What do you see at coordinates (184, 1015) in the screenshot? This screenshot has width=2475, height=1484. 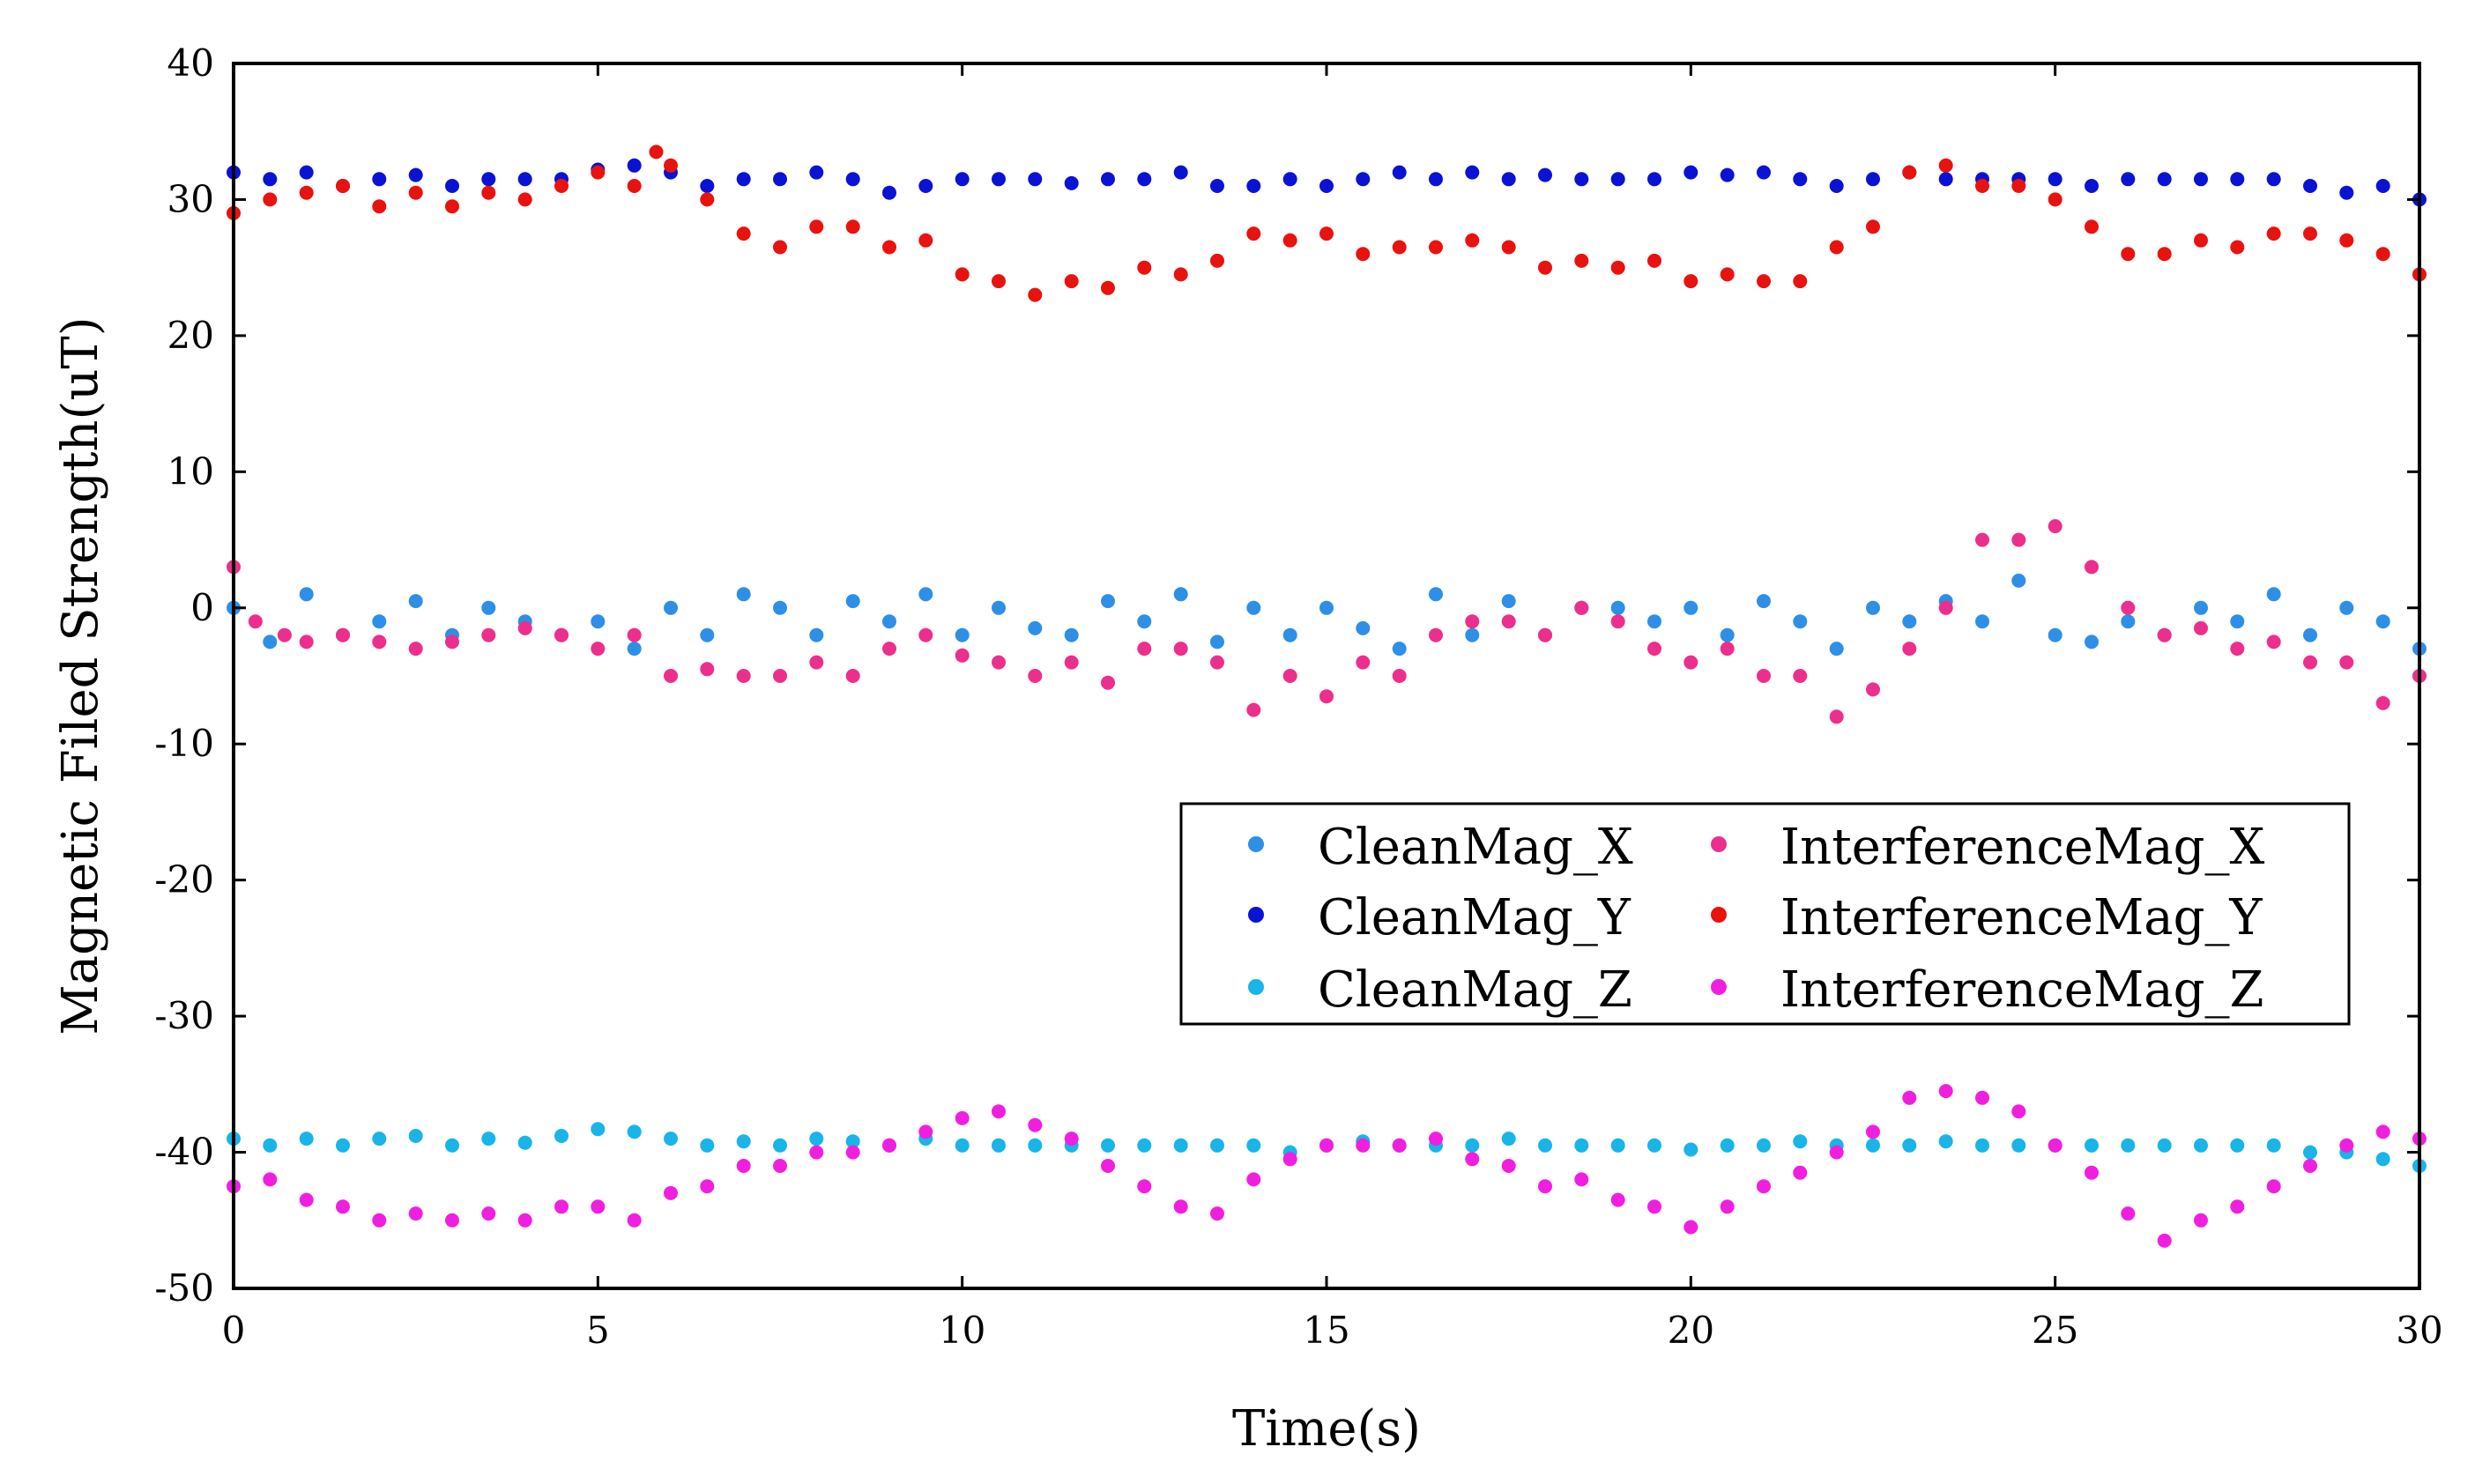 I see `y-tick-label: -30` at bounding box center [184, 1015].